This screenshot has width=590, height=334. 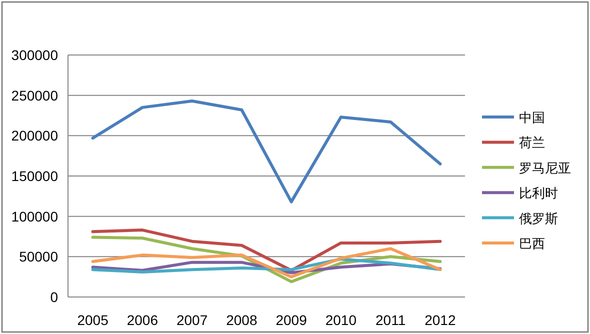 I want to click on y-tick-label: 250000, so click(x=34, y=95).